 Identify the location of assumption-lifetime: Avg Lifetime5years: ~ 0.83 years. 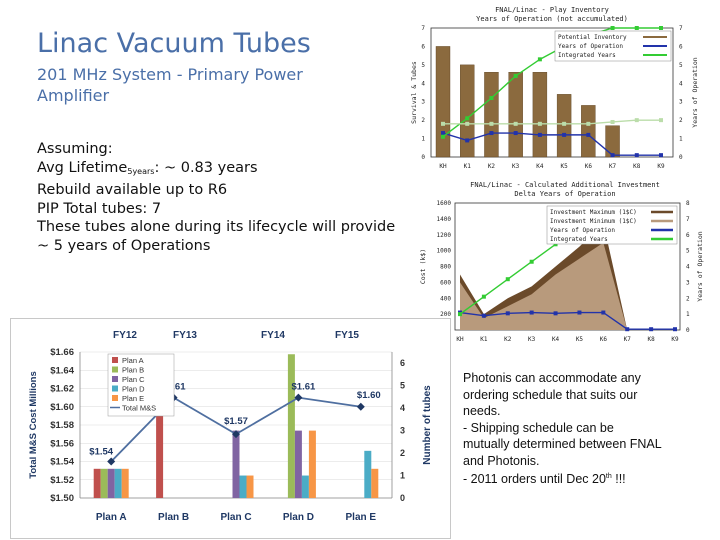
(227, 170).